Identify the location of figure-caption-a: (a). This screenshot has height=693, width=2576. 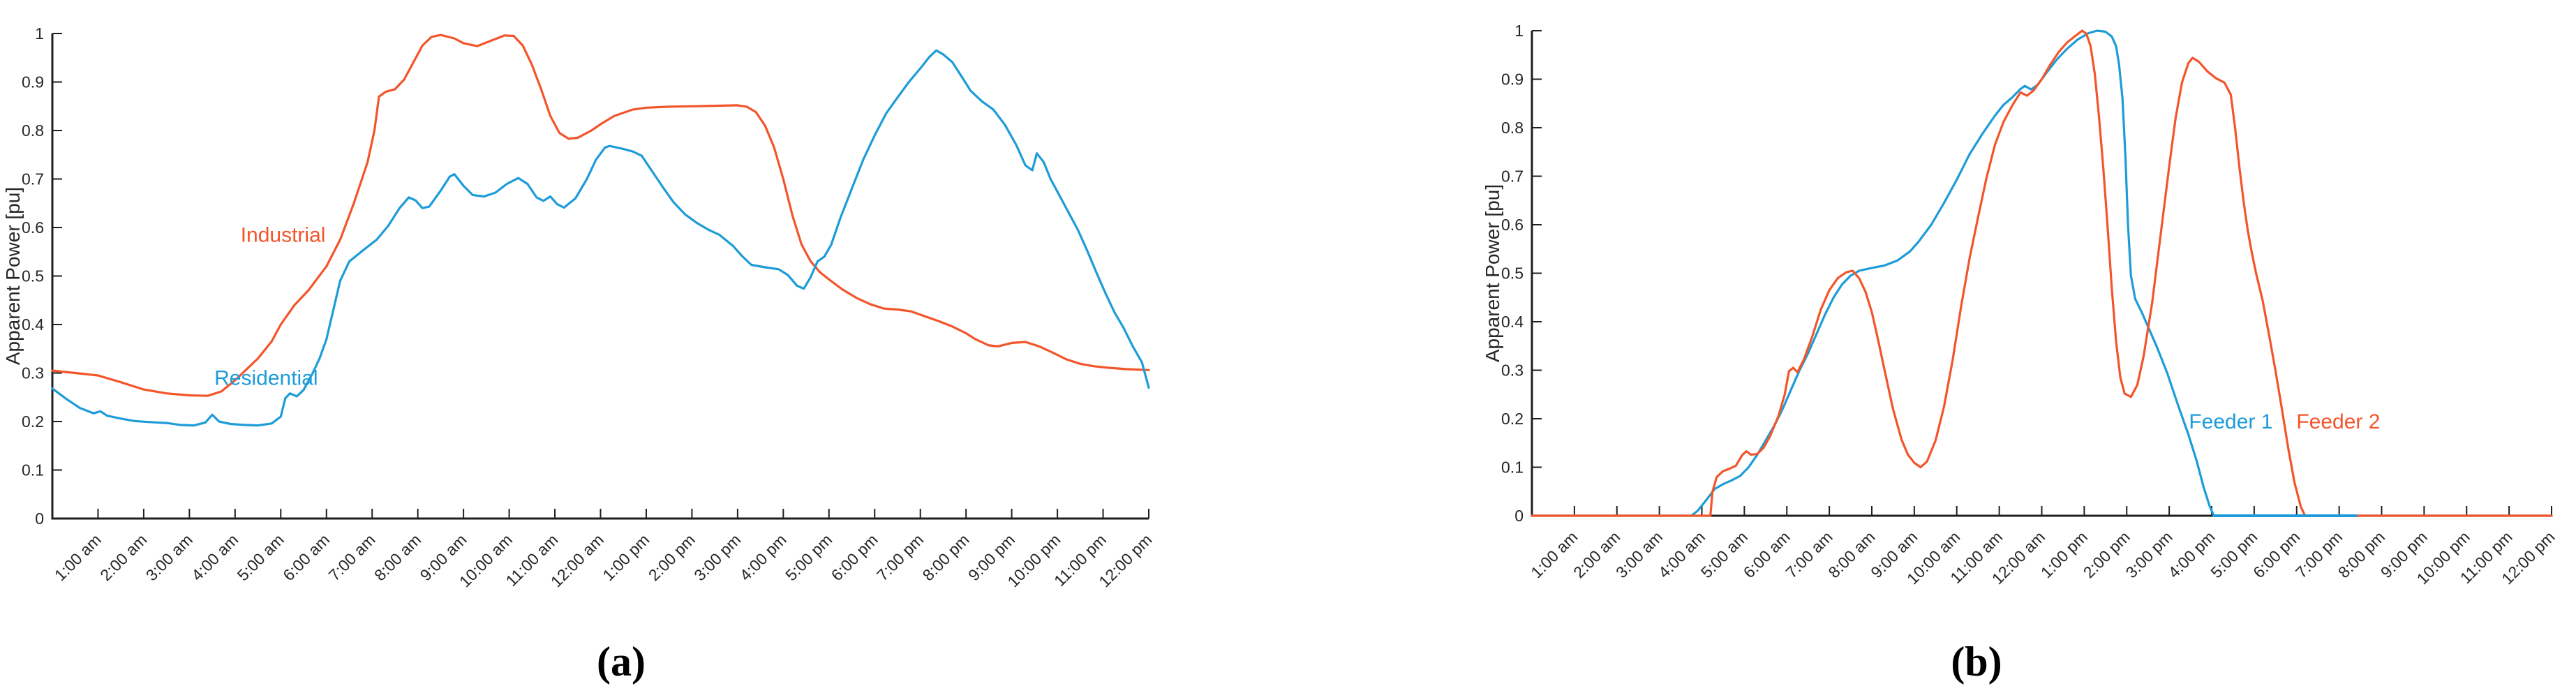
(621, 662).